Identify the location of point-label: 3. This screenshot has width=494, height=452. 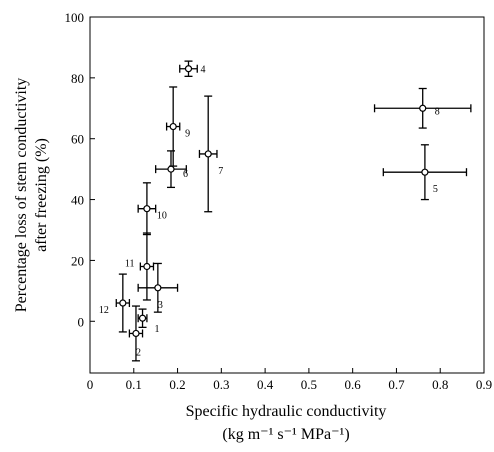
(160, 305).